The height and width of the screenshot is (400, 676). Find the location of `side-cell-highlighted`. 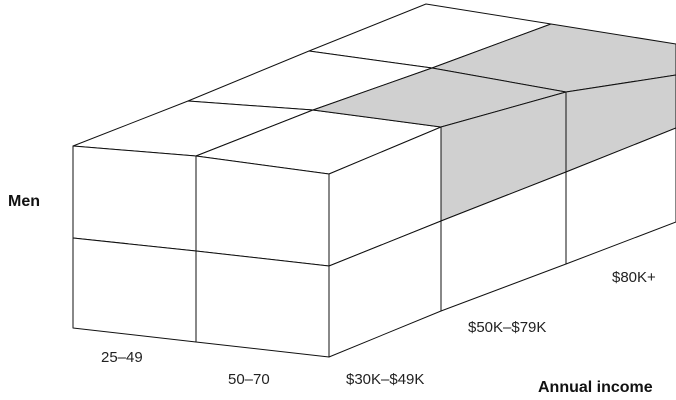

side-cell-highlighted is located at coordinates (620, 123).